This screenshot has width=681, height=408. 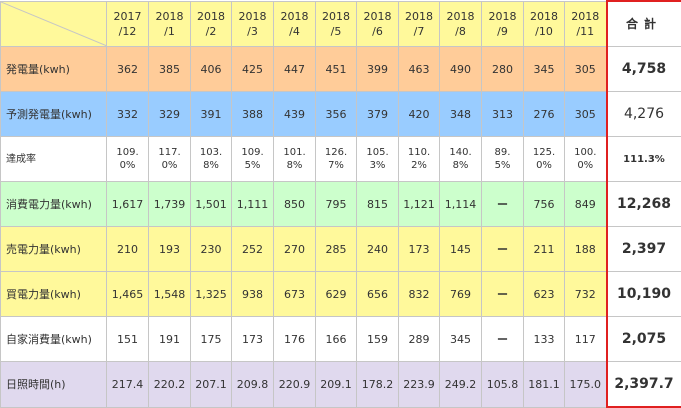 I want to click on month-header-month: /6, so click(x=377, y=31).